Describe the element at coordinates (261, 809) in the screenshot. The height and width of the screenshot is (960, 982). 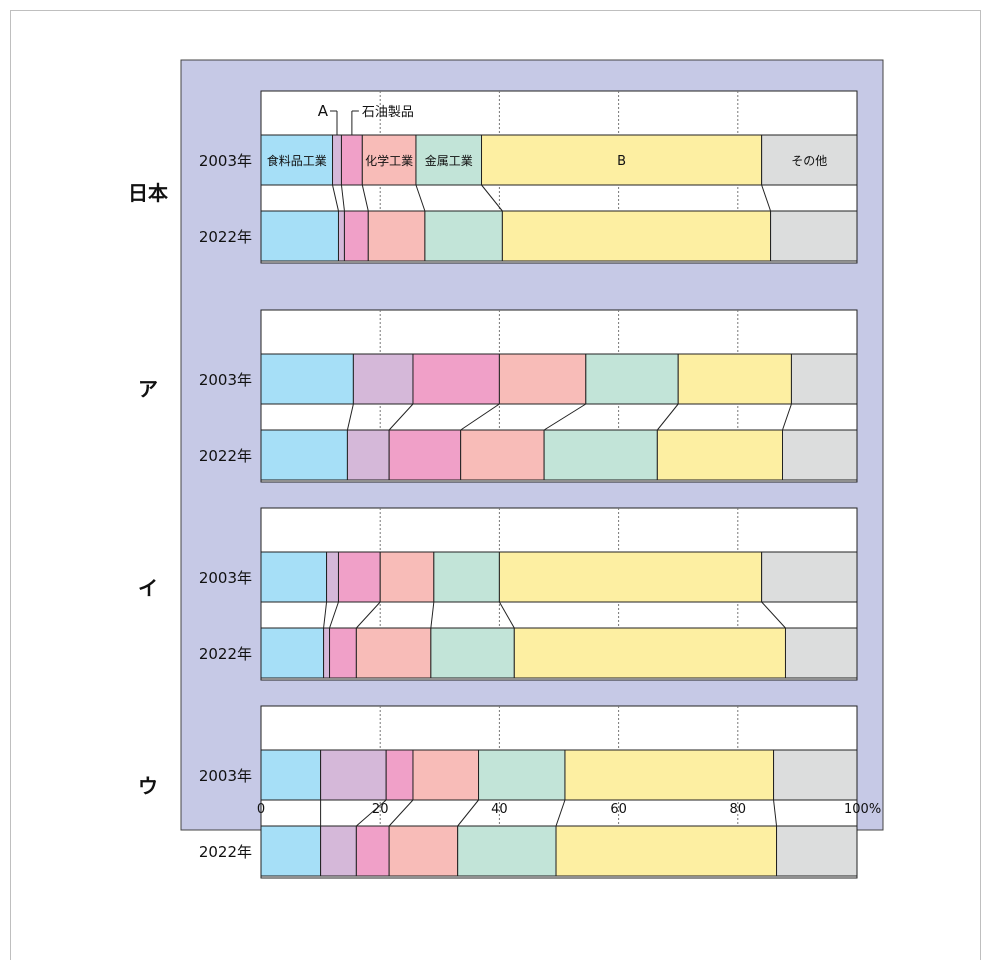
I see `x-tick-label: 0` at that location.